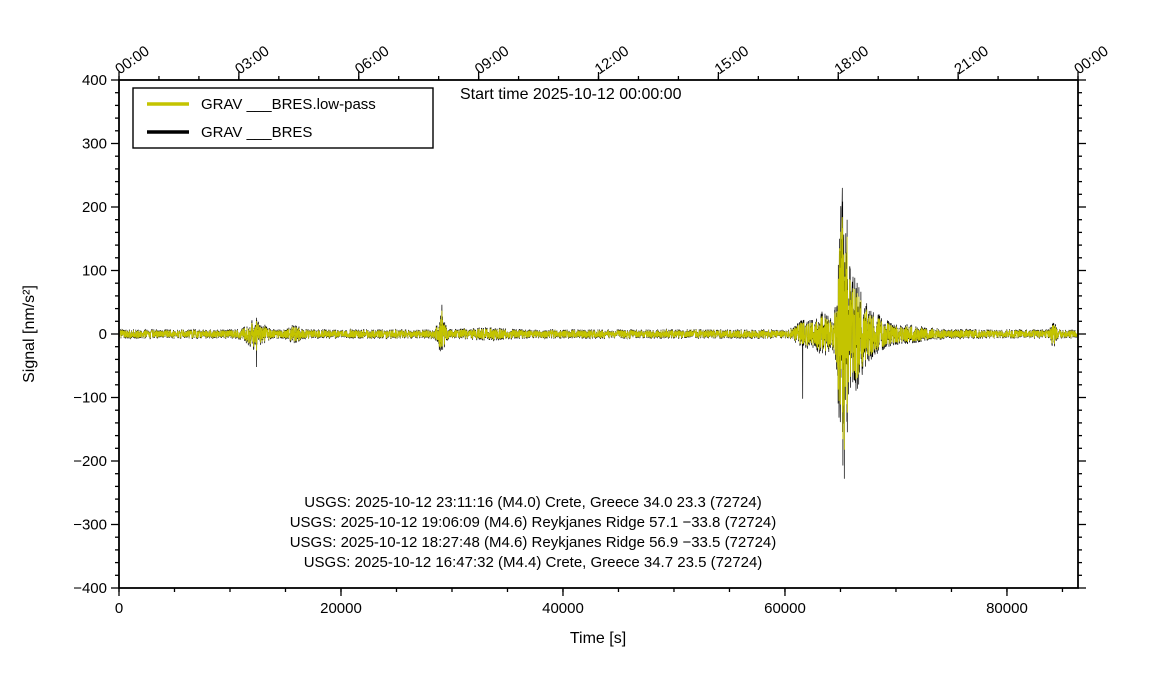  I want to click on legend-label-lowpass: GRAV ___BRES.low-pass, so click(288, 104).